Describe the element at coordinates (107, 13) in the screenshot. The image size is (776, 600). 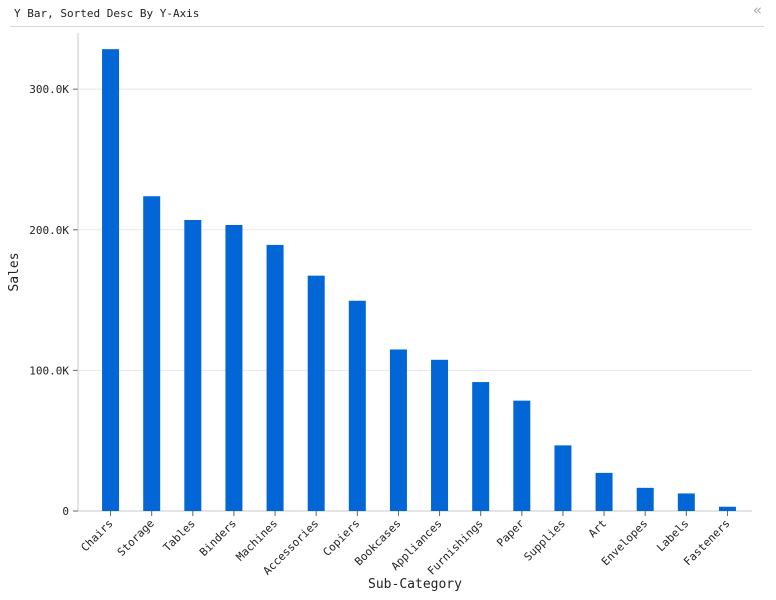
I see `chart-title: Y Bar, Sorted Desc By Y-Axis` at that location.